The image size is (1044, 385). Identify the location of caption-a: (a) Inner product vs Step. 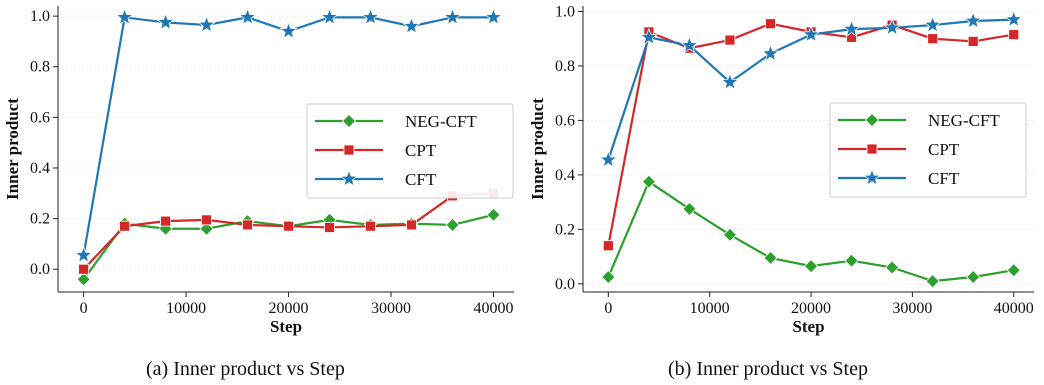
(245, 369).